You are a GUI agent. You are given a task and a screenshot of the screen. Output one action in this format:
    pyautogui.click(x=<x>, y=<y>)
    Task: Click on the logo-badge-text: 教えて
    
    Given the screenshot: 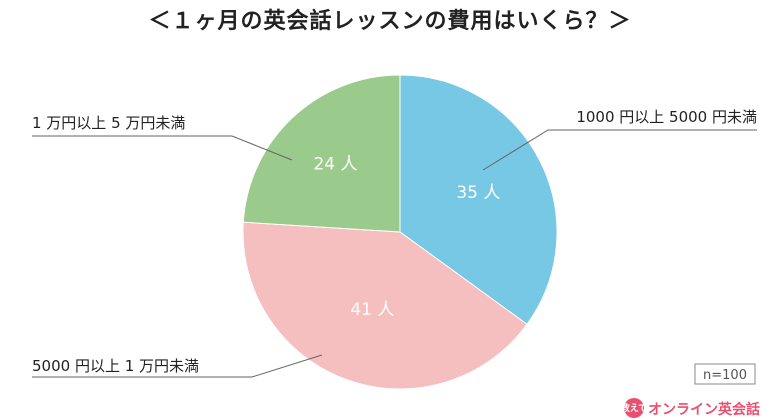 What is the action you would take?
    pyautogui.click(x=634, y=408)
    